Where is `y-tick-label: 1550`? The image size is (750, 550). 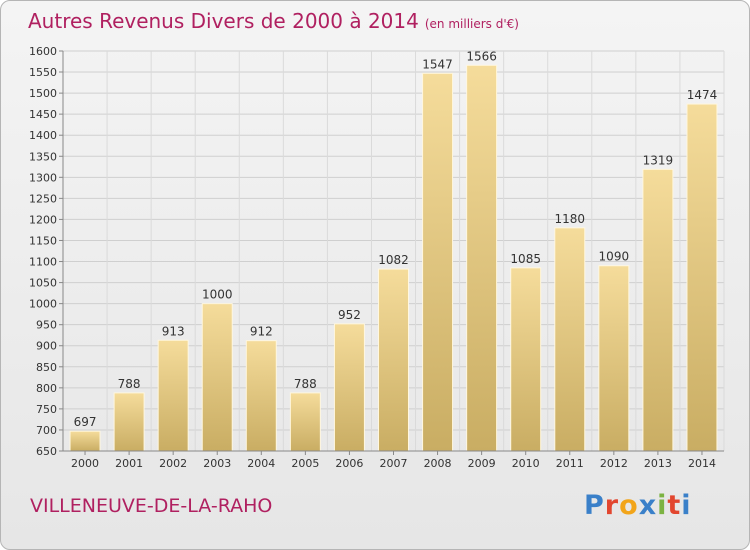
y-tick-label: 1550 is located at coordinates (43, 72).